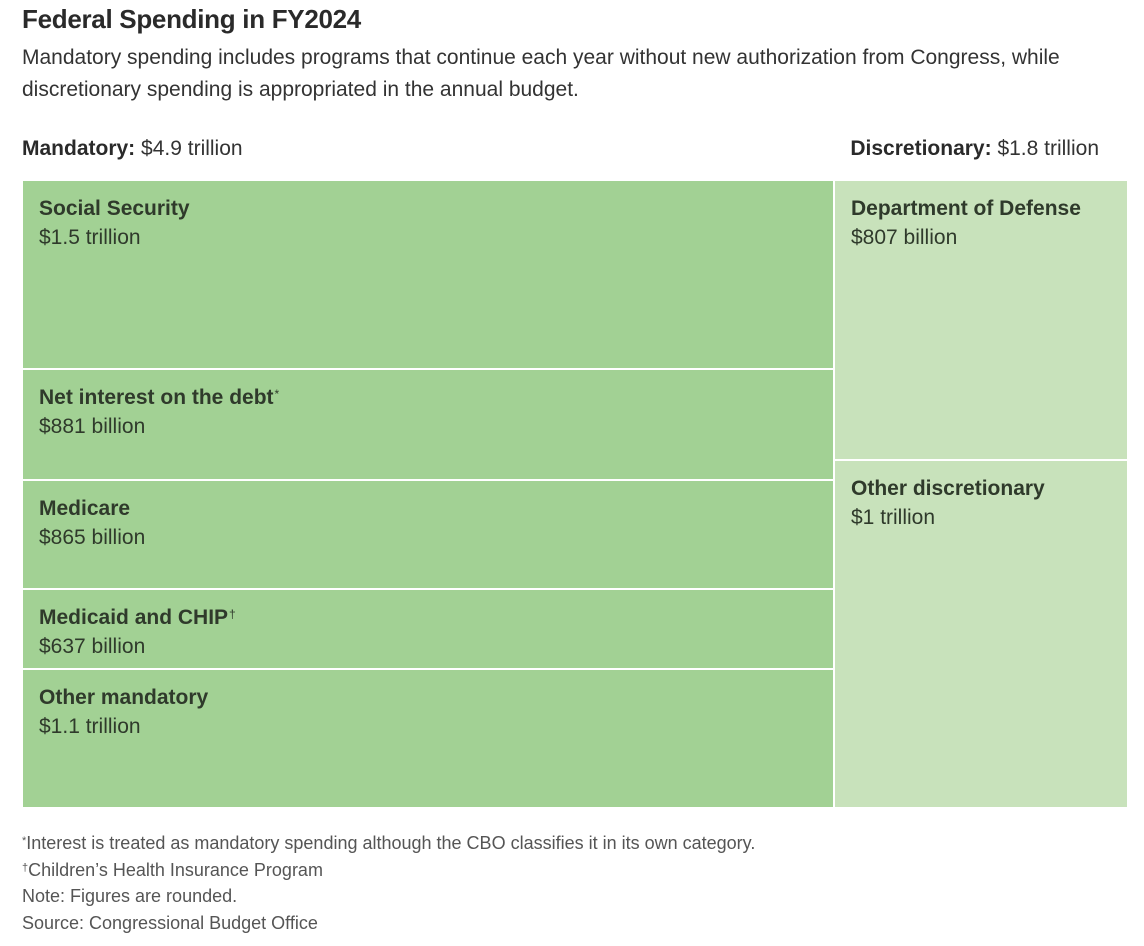 The width and height of the screenshot is (1144, 946). Describe the element at coordinates (893, 517) in the screenshot. I see `cell-value: $1 trillion` at that location.